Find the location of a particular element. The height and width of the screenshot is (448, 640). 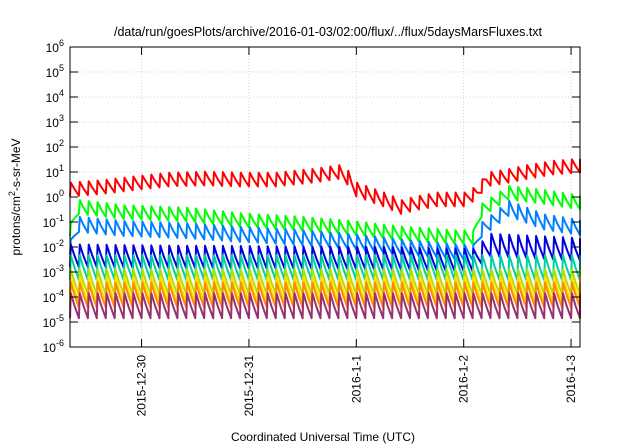

y-tick-label: 10⁻³ is located at coordinates (53, 271).